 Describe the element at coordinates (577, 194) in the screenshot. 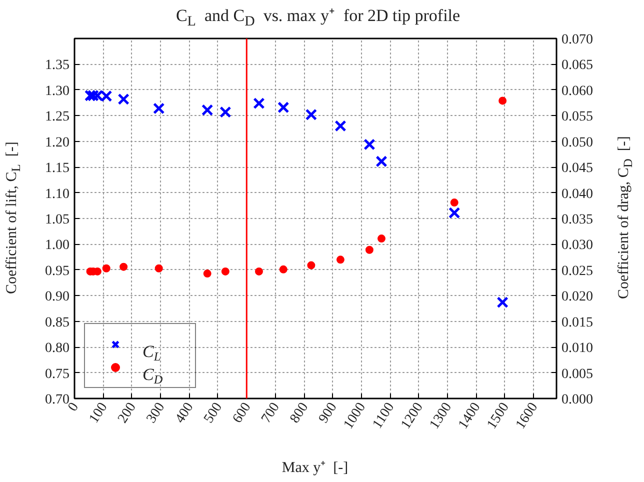

I see `y2-tick-label: 0.040` at that location.